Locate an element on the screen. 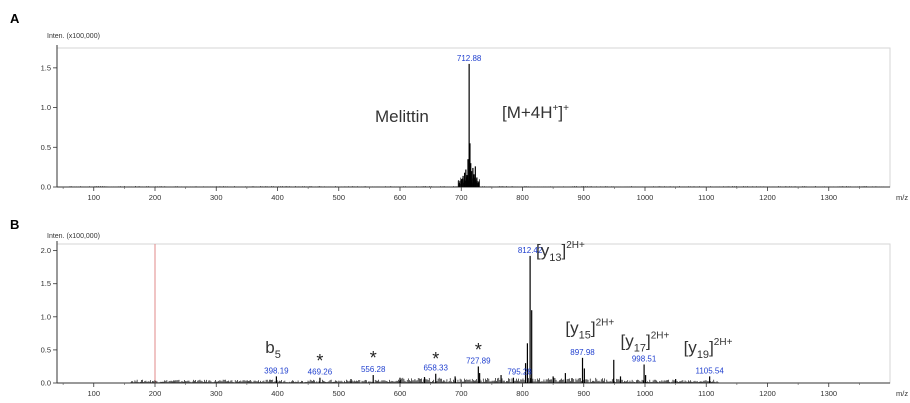  fragment-ion-label: [y13]2H+ is located at coordinates (560, 252).